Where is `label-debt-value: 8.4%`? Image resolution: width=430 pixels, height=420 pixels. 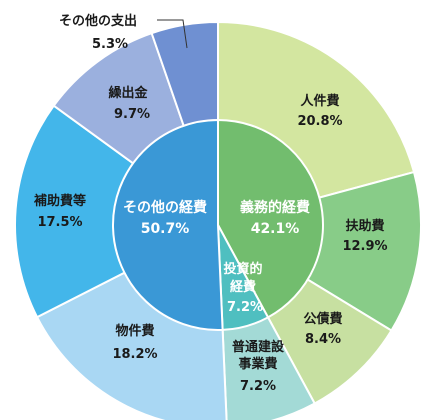 label-debt-value: 8.4% is located at coordinates (323, 339).